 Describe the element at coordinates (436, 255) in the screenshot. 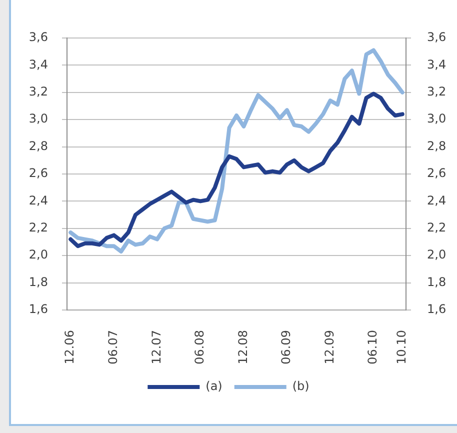

I see `y2-tick-label: 2,0` at that location.